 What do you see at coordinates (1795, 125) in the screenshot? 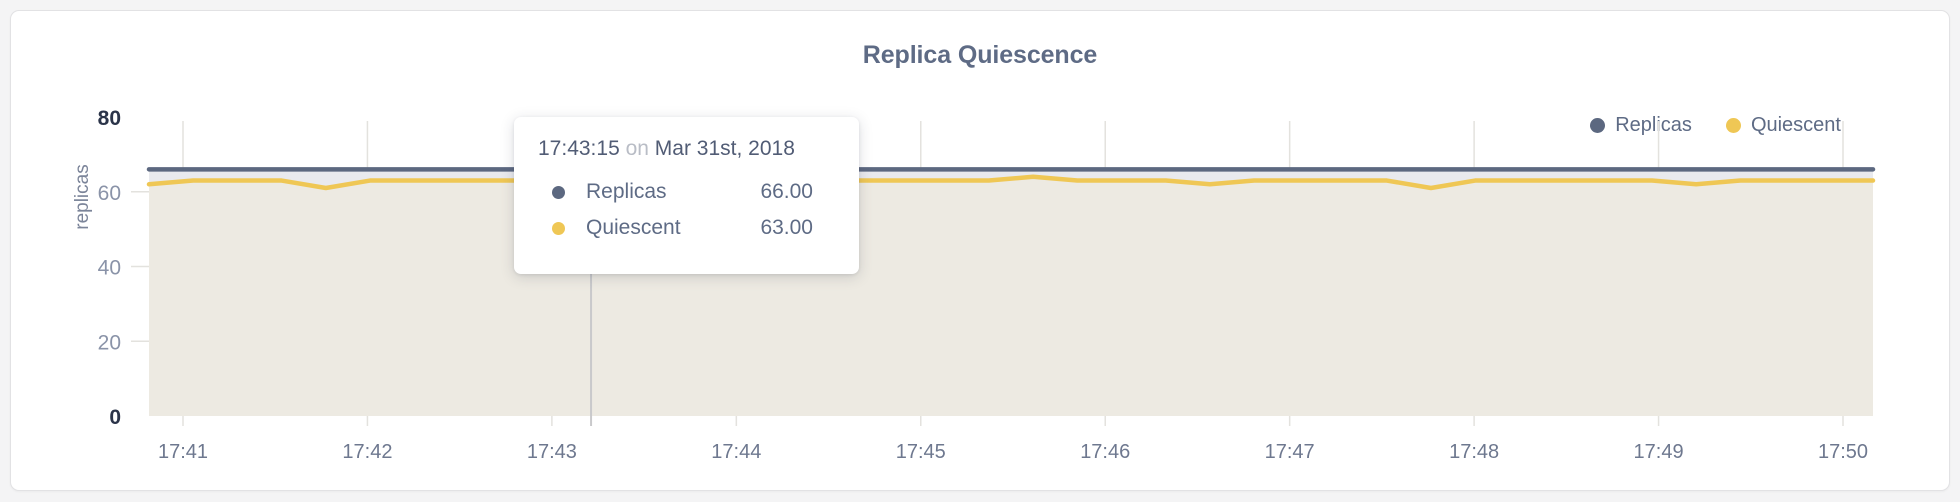
I see `legend-label: Quiescent` at bounding box center [1795, 125].